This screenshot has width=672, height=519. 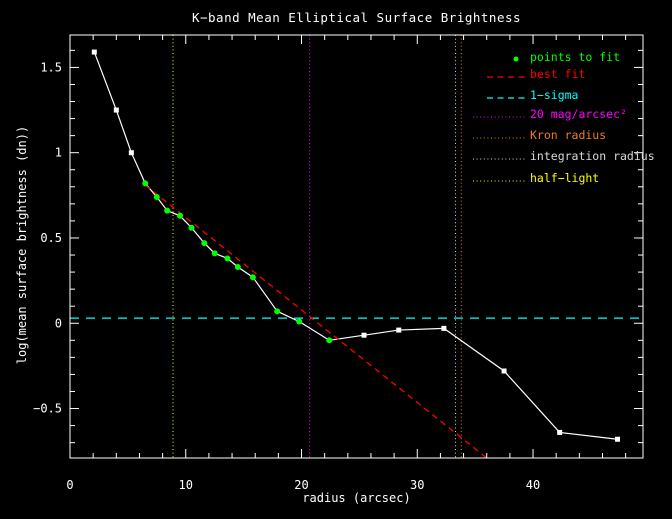 I want to click on y-tick-label: −0.5, so click(x=47, y=409).